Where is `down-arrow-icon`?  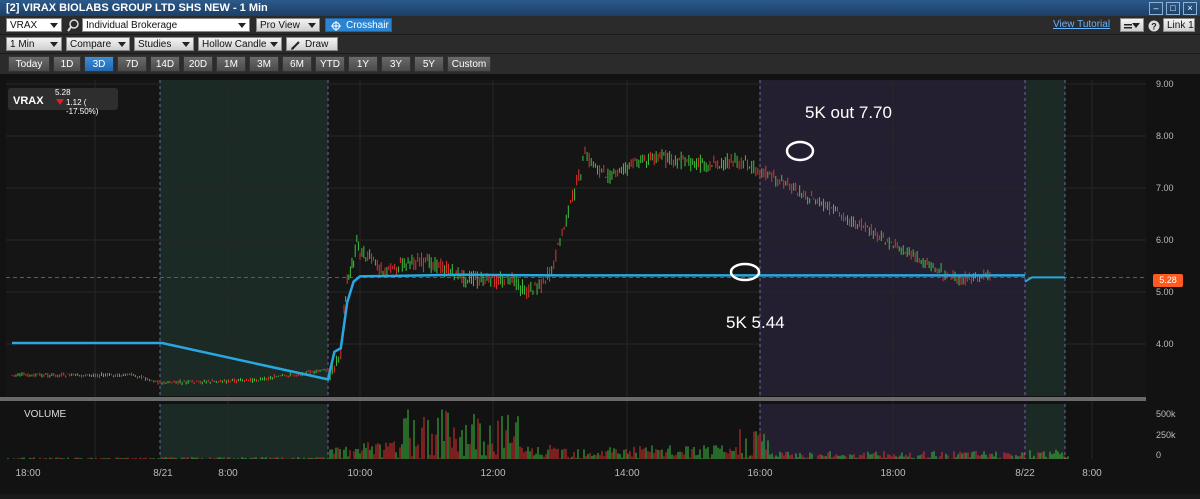
down-arrow-icon is located at coordinates (60, 102).